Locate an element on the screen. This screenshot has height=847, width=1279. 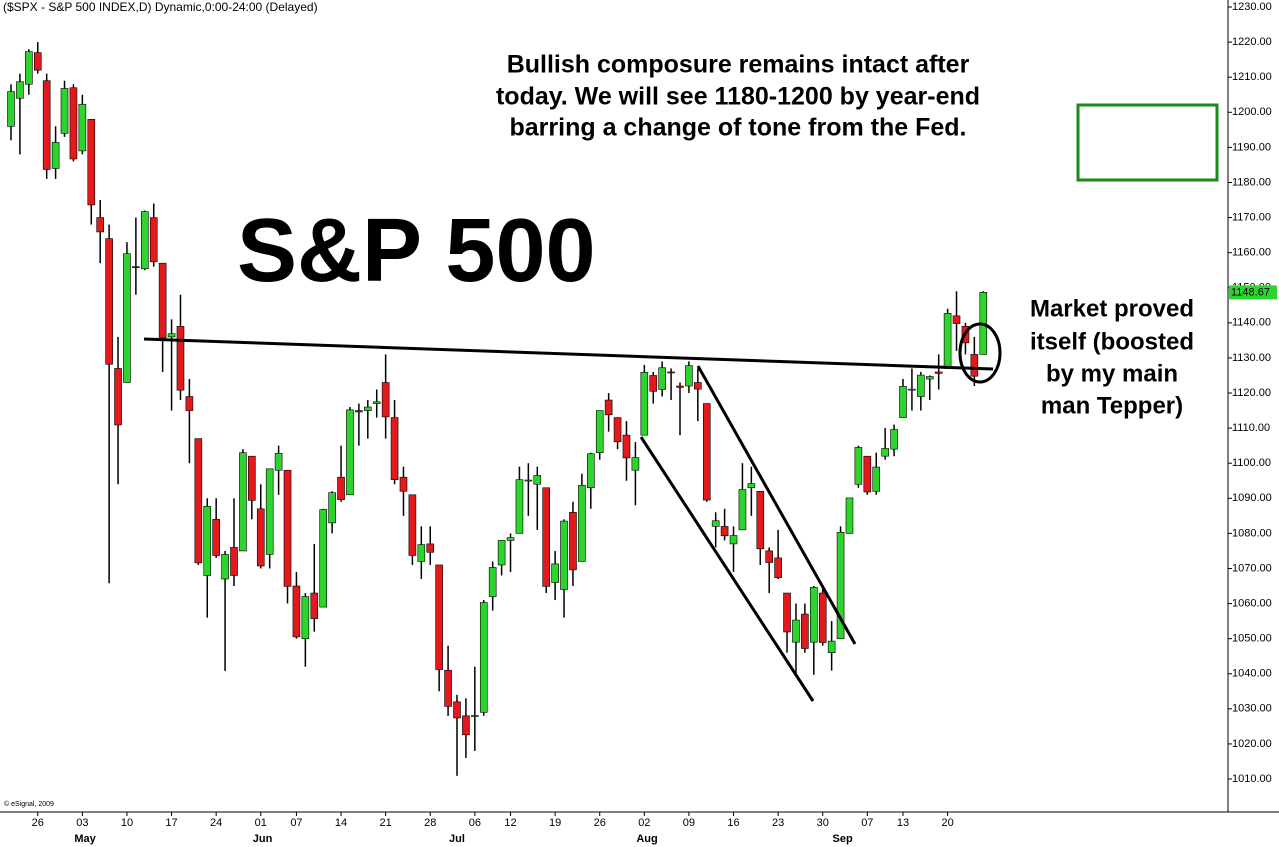
x-tick-label: 21 is located at coordinates (386, 823).